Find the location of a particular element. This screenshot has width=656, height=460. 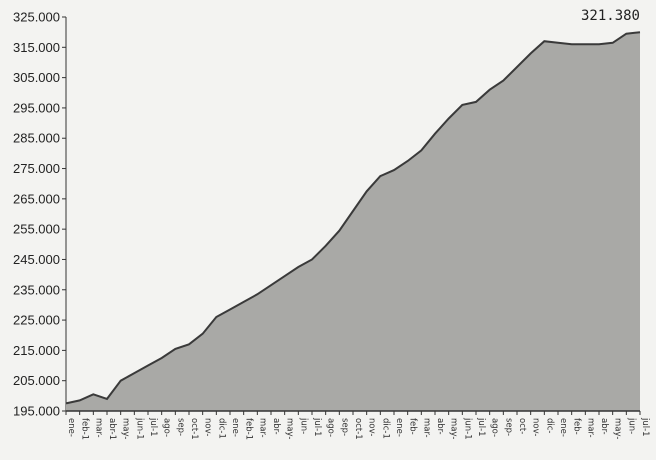

y-tick-label: 325.000 is located at coordinates (36, 17).